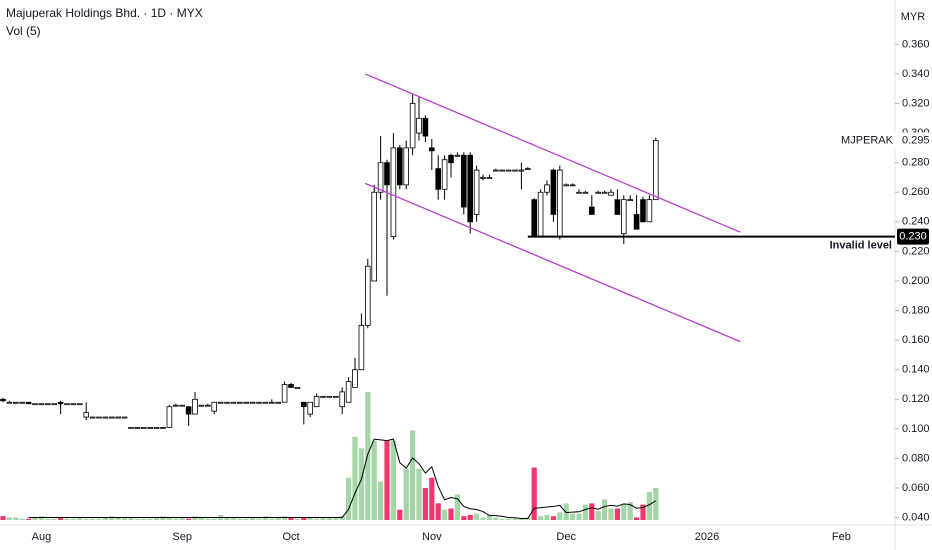 Image resolution: width=932 pixels, height=550 pixels. I want to click on y-tick-label: 0.200, so click(916, 281).